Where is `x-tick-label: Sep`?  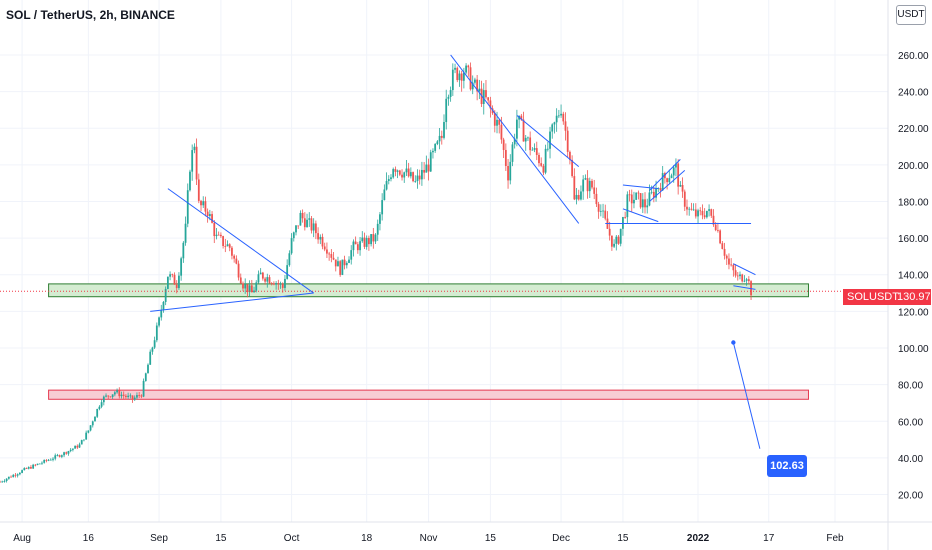
x-tick-label: Sep is located at coordinates (159, 538).